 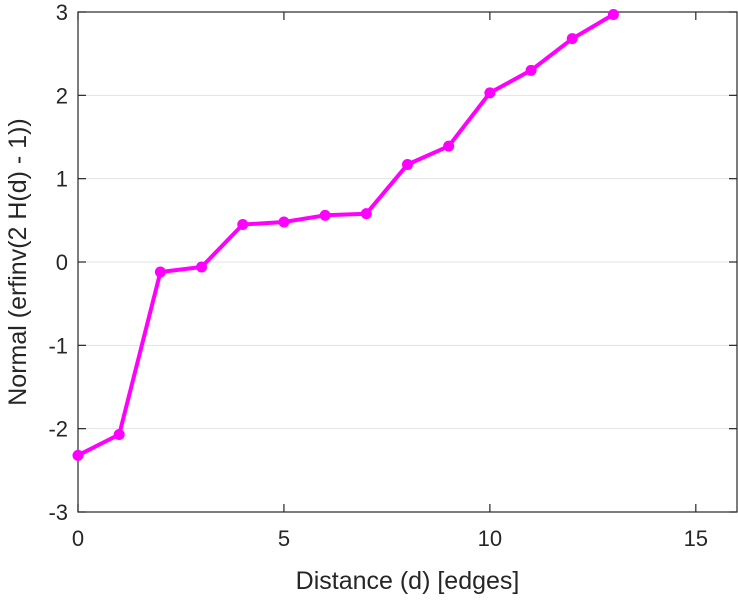 What do you see at coordinates (62, 262) in the screenshot?
I see `y-tick-label: 0` at bounding box center [62, 262].